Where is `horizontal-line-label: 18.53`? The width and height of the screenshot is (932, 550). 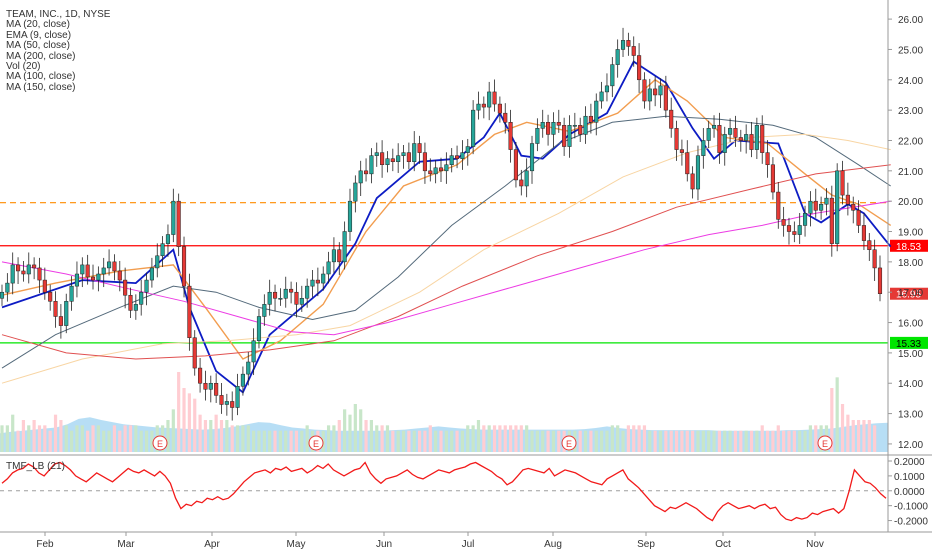
horizontal-line-label: 18.53 is located at coordinates (908, 247).